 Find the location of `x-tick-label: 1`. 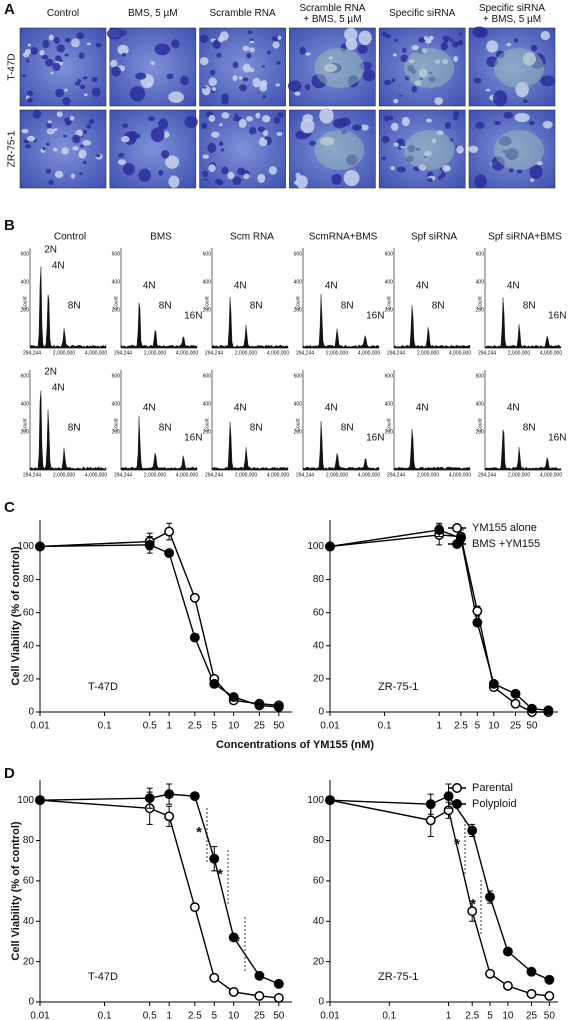

x-tick-label: 1 is located at coordinates (439, 726).